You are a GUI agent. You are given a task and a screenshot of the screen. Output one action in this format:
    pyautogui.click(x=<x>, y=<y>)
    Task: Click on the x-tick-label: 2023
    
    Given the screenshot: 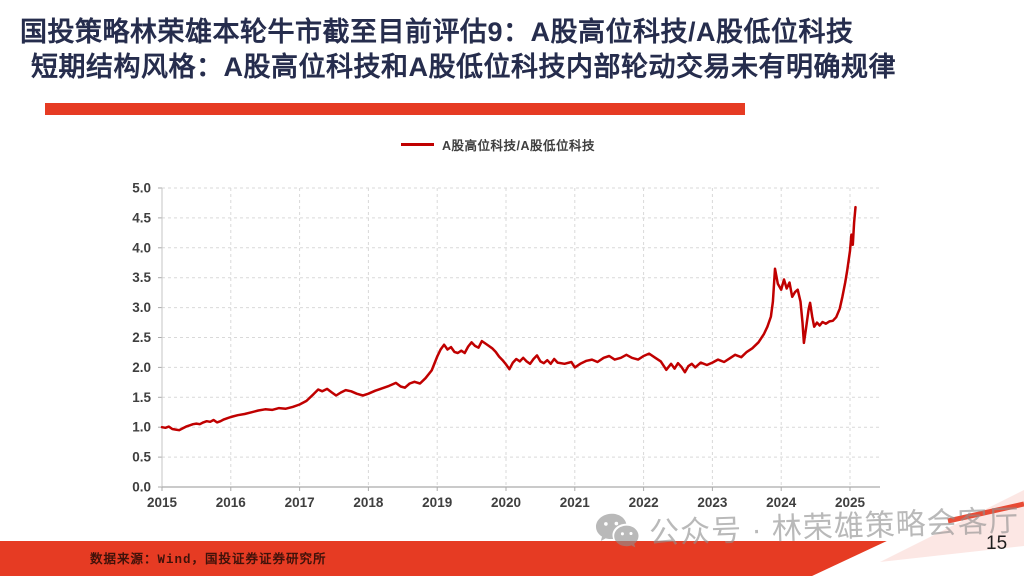 What is the action you would take?
    pyautogui.click(x=712, y=502)
    